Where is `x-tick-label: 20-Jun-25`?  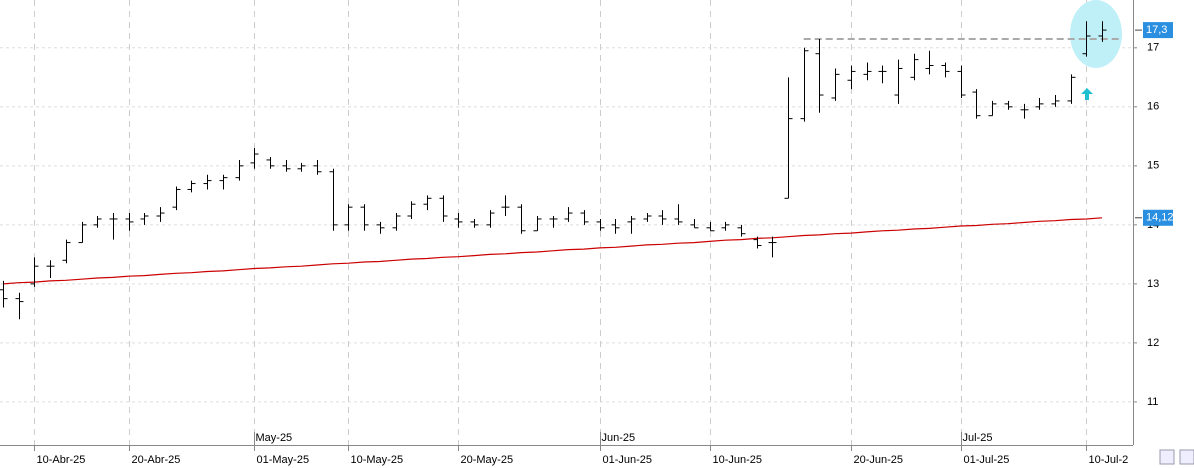
x-tick-label: 20-Jun-25 is located at coordinates (879, 460).